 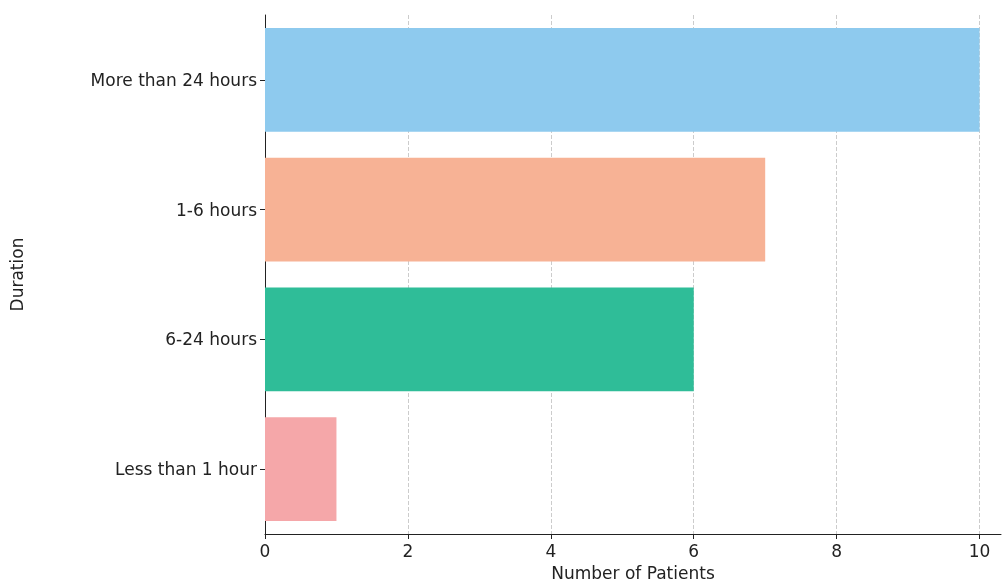 What do you see at coordinates (551, 550) in the screenshot?
I see `x-tick-label: 4` at bounding box center [551, 550].